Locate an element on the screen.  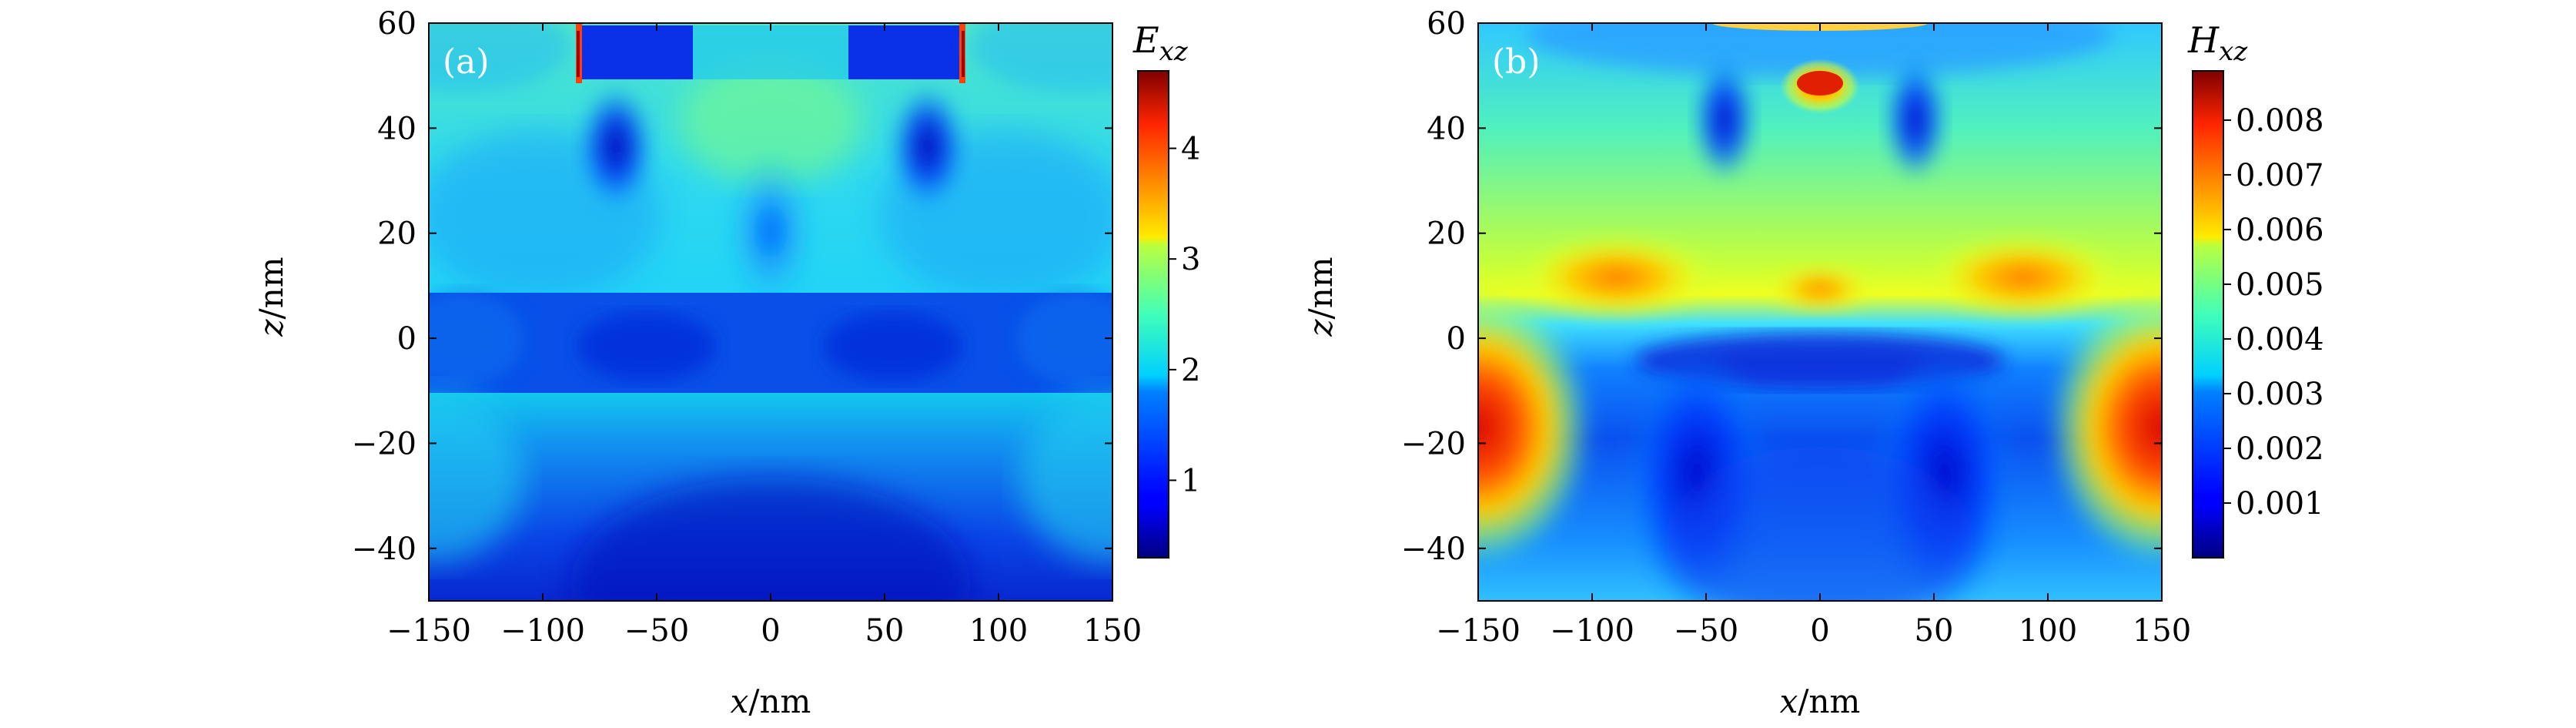
xlabel-unit-b: /nm is located at coordinates (1829, 701).